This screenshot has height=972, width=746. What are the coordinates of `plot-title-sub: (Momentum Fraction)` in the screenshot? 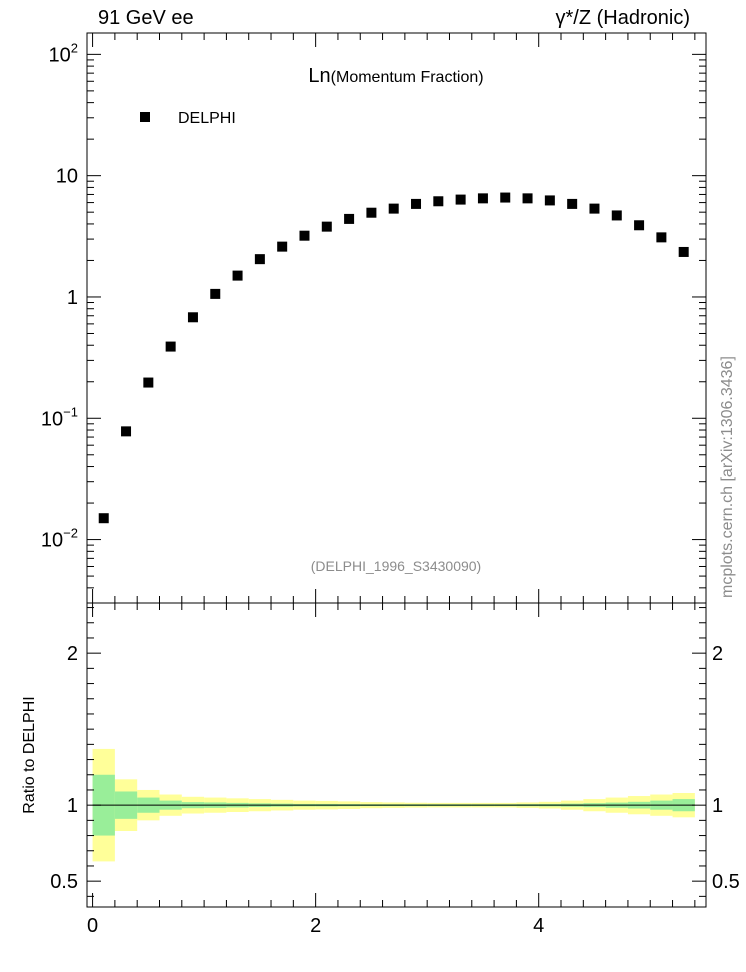 It's located at (407, 77).